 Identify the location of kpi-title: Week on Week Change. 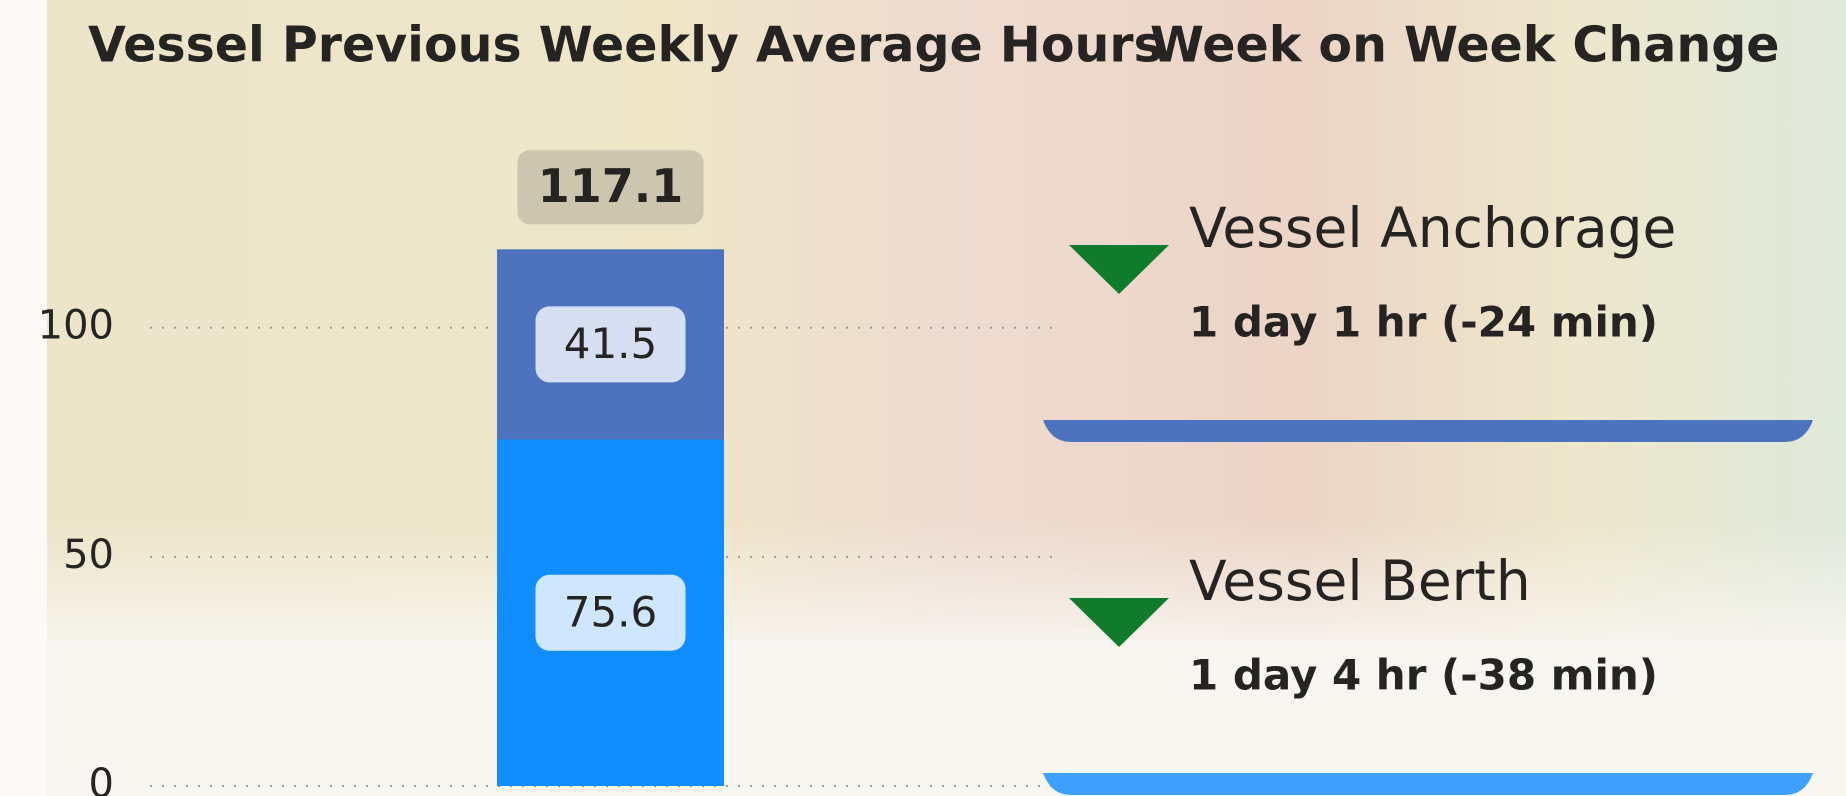
(1465, 45).